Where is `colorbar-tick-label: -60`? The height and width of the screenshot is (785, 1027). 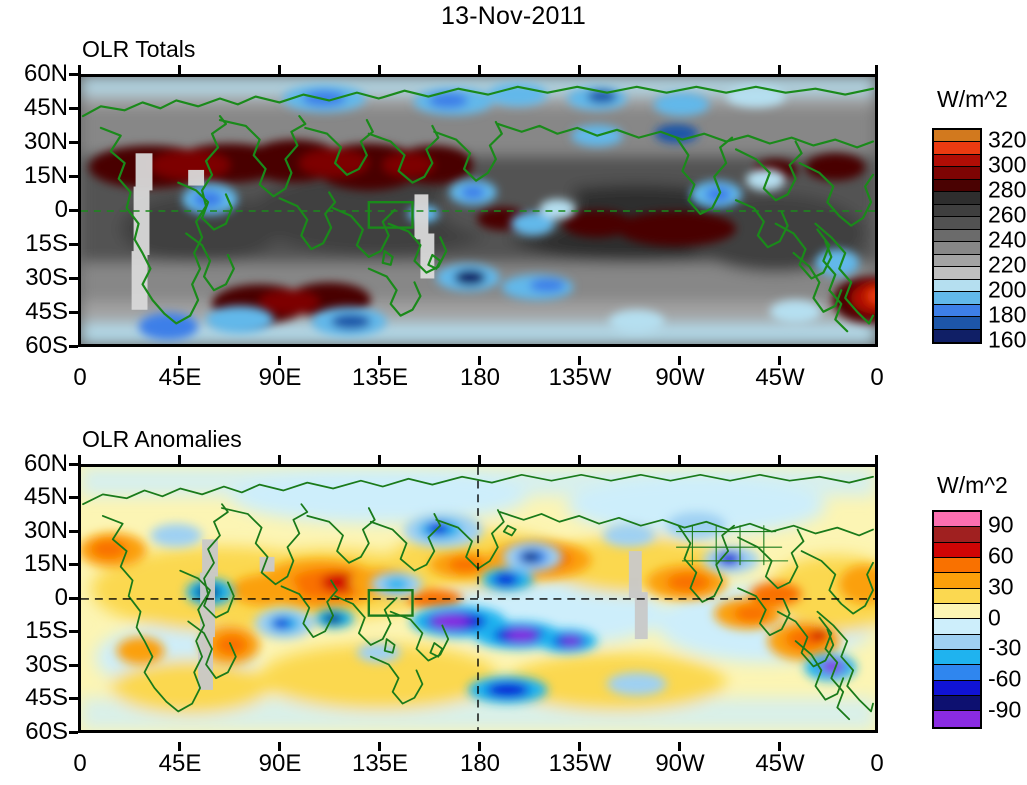 colorbar-tick-label: -60 is located at coordinates (1005, 678).